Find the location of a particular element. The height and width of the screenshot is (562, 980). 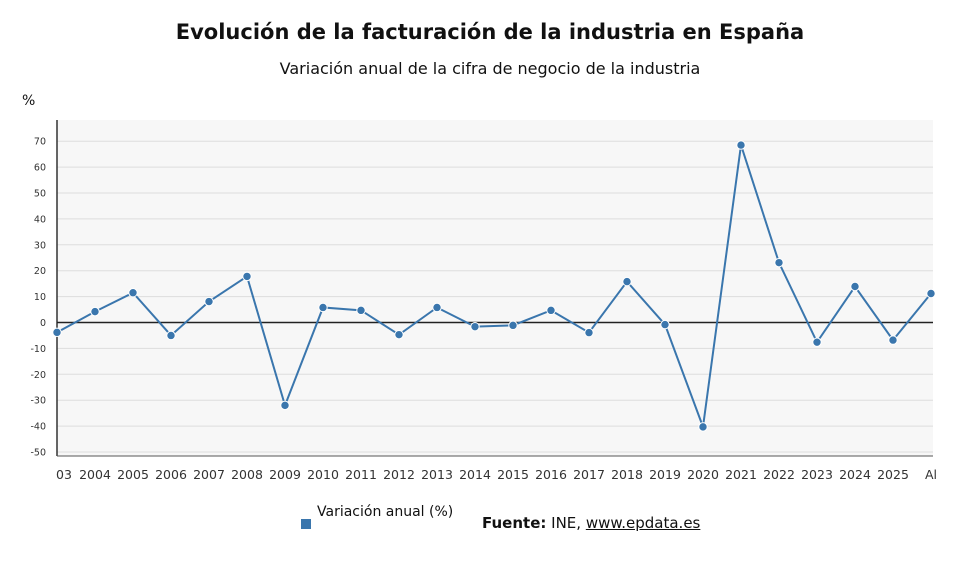

legend-label: Variación anual (%) is located at coordinates (385, 512).